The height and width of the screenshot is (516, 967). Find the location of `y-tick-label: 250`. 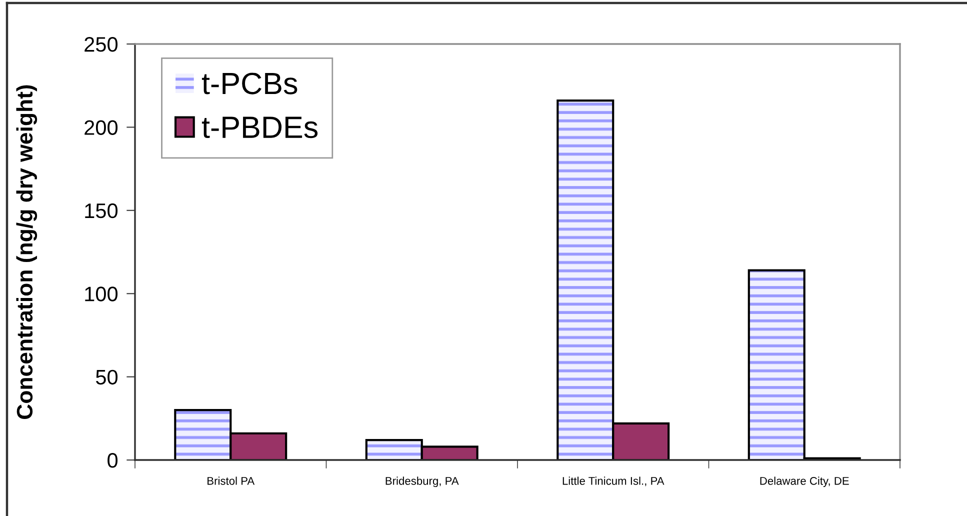

y-tick-label: 250 is located at coordinates (101, 44).